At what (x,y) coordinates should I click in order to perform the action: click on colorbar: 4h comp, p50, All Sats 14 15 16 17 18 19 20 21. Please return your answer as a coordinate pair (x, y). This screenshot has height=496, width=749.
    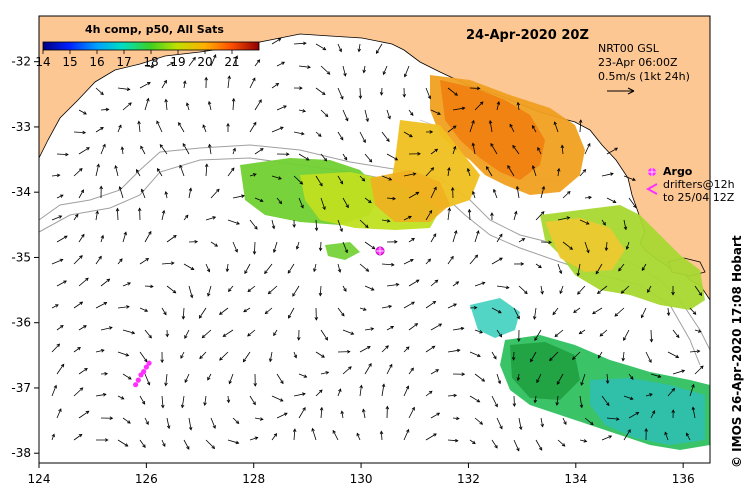
    Looking at the image, I should click on (147, 46).